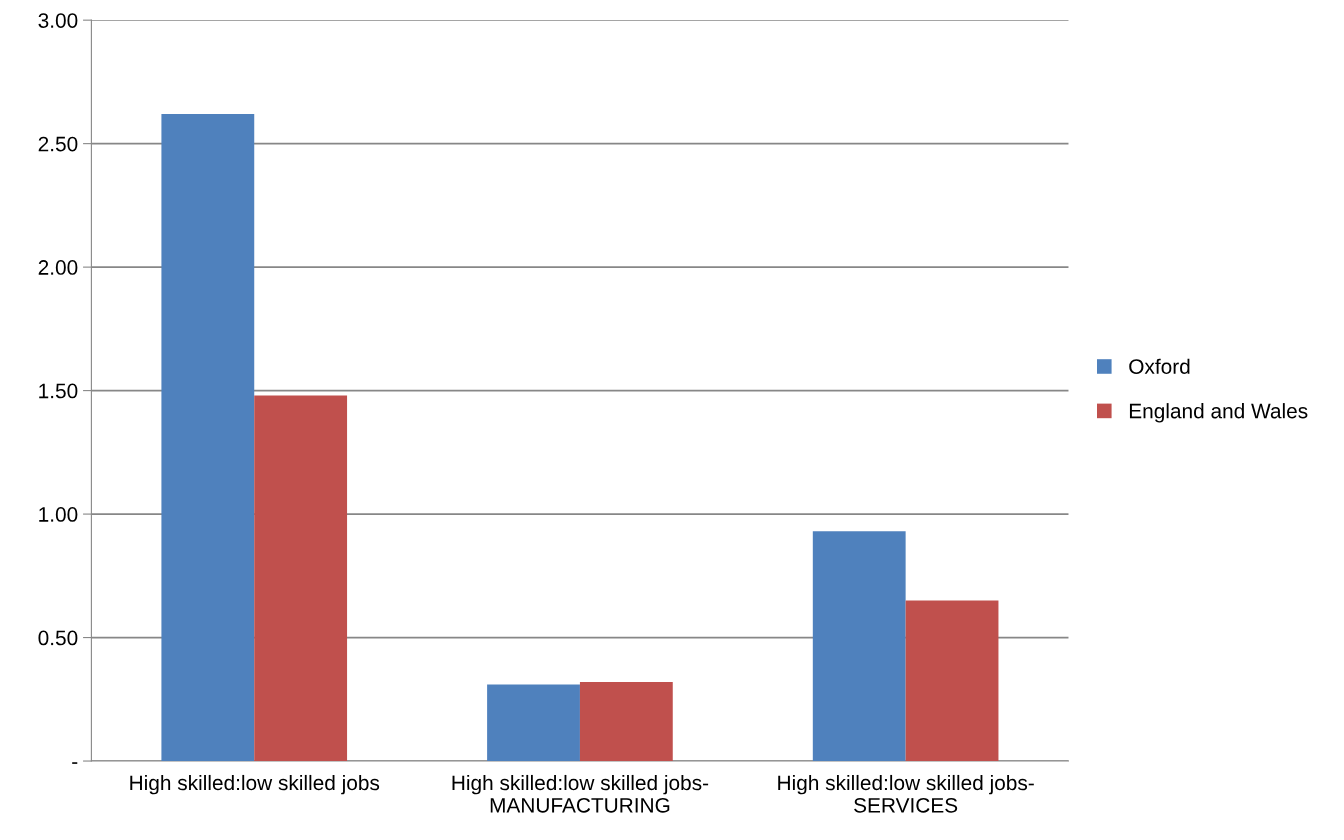 The width and height of the screenshot is (1344, 840). I want to click on y-tick-label: 0.50, so click(58, 638).